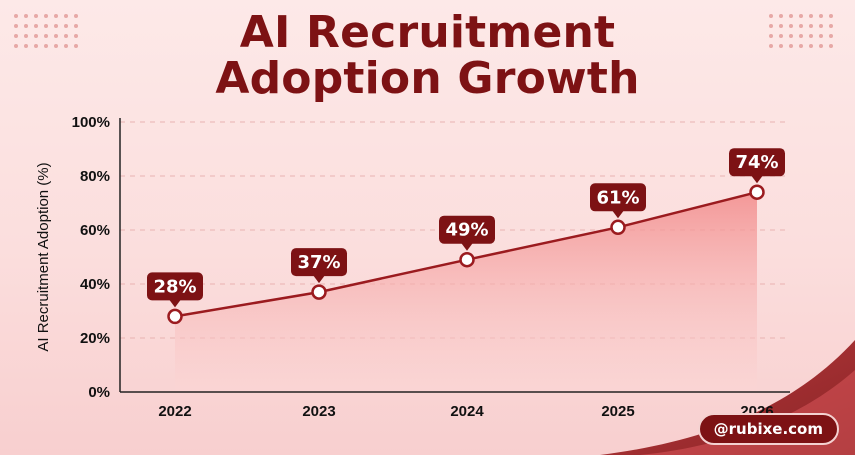 The height and width of the screenshot is (455, 855). I want to click on y-tick-label: 80%, so click(95, 176).